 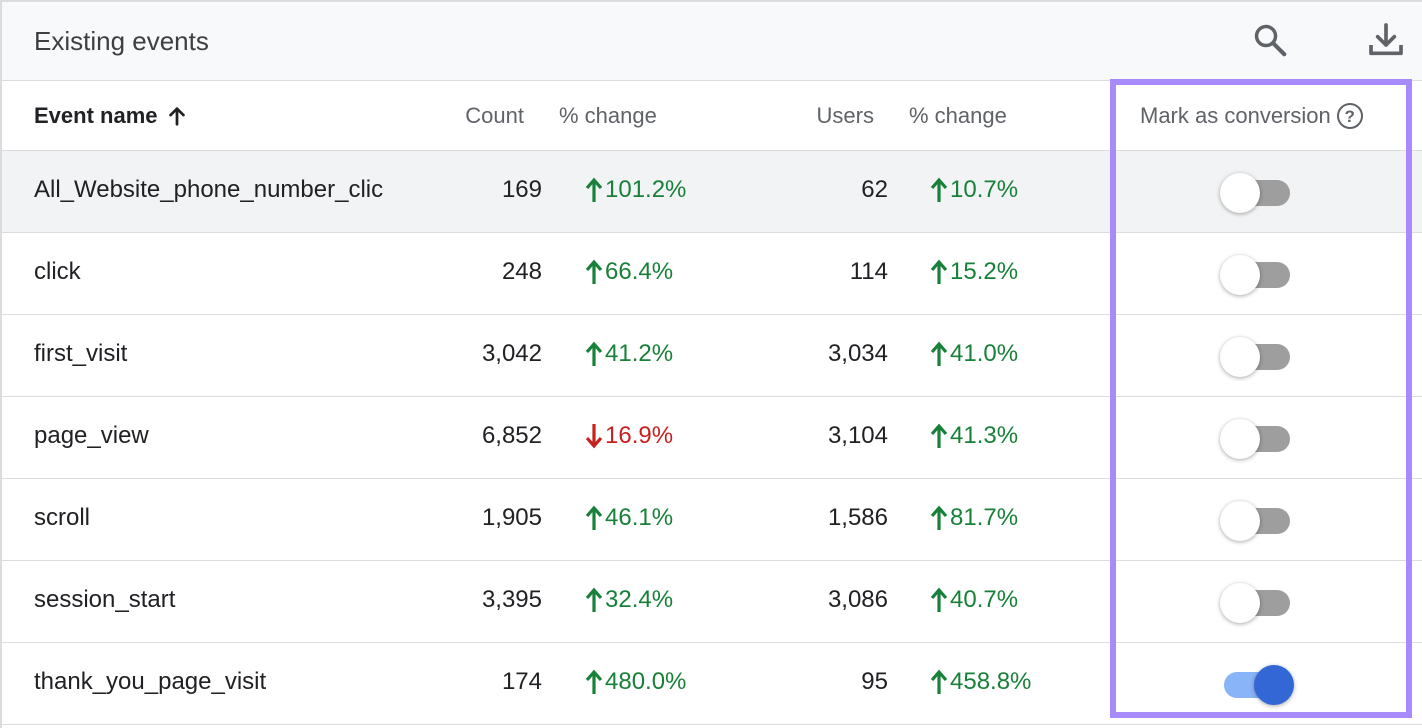 I want to click on users-change-value: 40.7%, so click(x=984, y=599).